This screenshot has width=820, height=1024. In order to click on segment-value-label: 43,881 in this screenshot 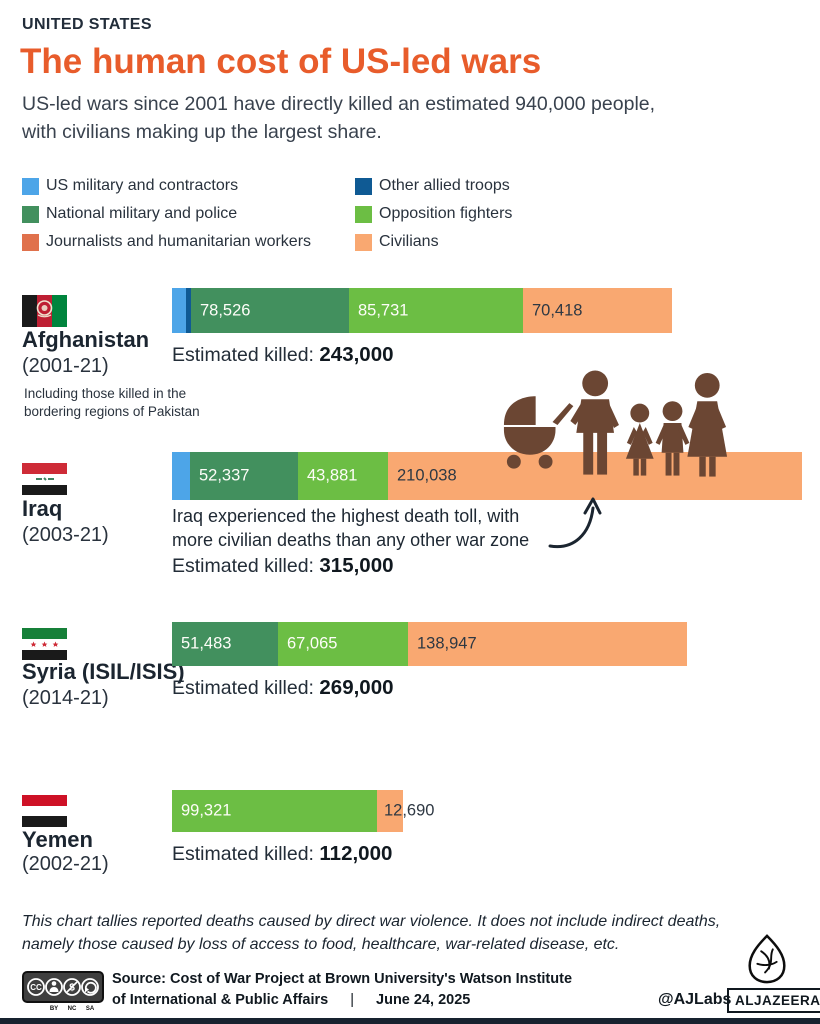, I will do `click(332, 475)`.